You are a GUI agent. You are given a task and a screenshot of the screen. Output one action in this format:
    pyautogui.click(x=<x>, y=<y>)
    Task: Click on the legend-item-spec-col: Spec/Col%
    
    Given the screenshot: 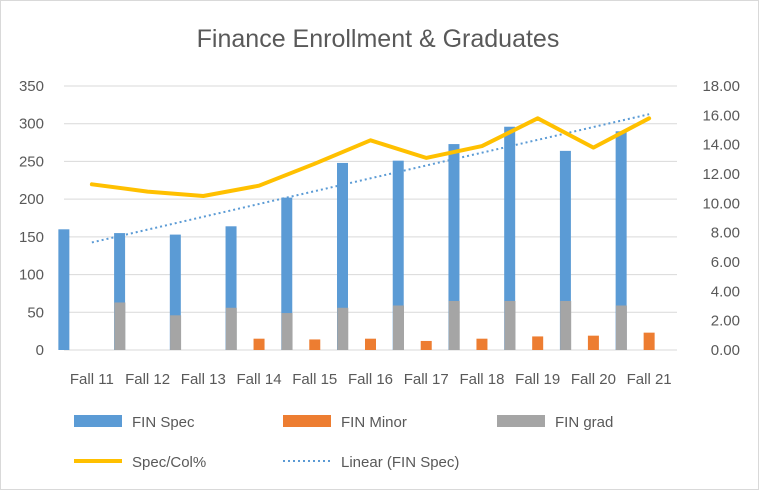 What is the action you would take?
    pyautogui.click(x=140, y=462)
    